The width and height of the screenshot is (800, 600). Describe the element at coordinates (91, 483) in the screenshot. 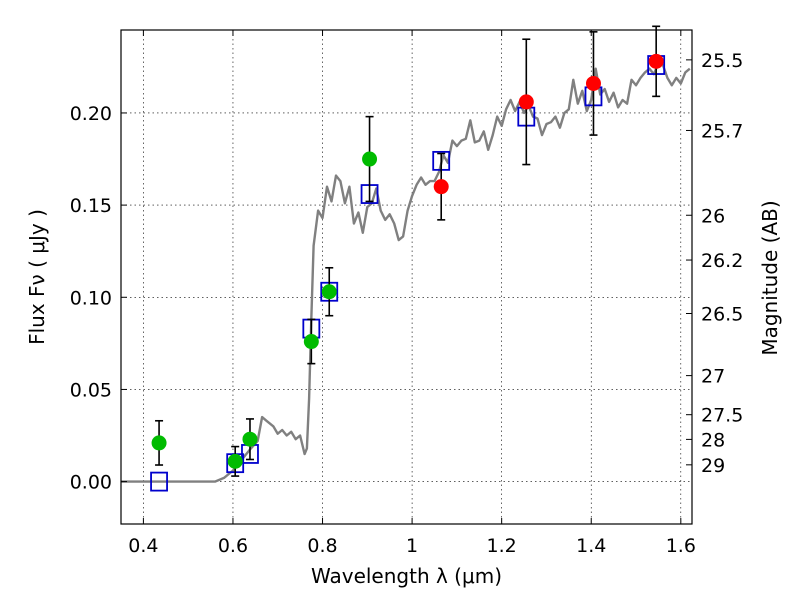

I see `y-tick-label: 0.00` at that location.